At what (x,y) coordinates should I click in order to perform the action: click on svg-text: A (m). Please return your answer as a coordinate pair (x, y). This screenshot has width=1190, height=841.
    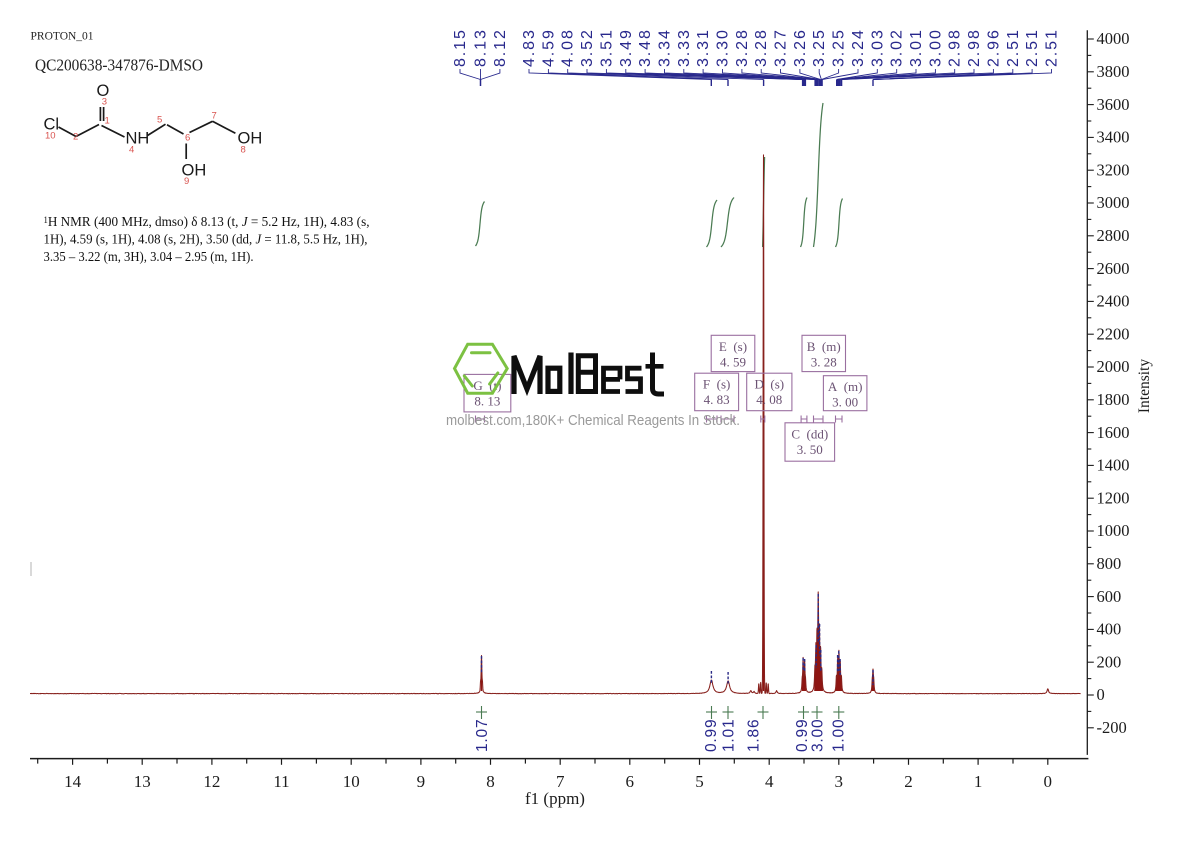
    Looking at the image, I should click on (845, 386).